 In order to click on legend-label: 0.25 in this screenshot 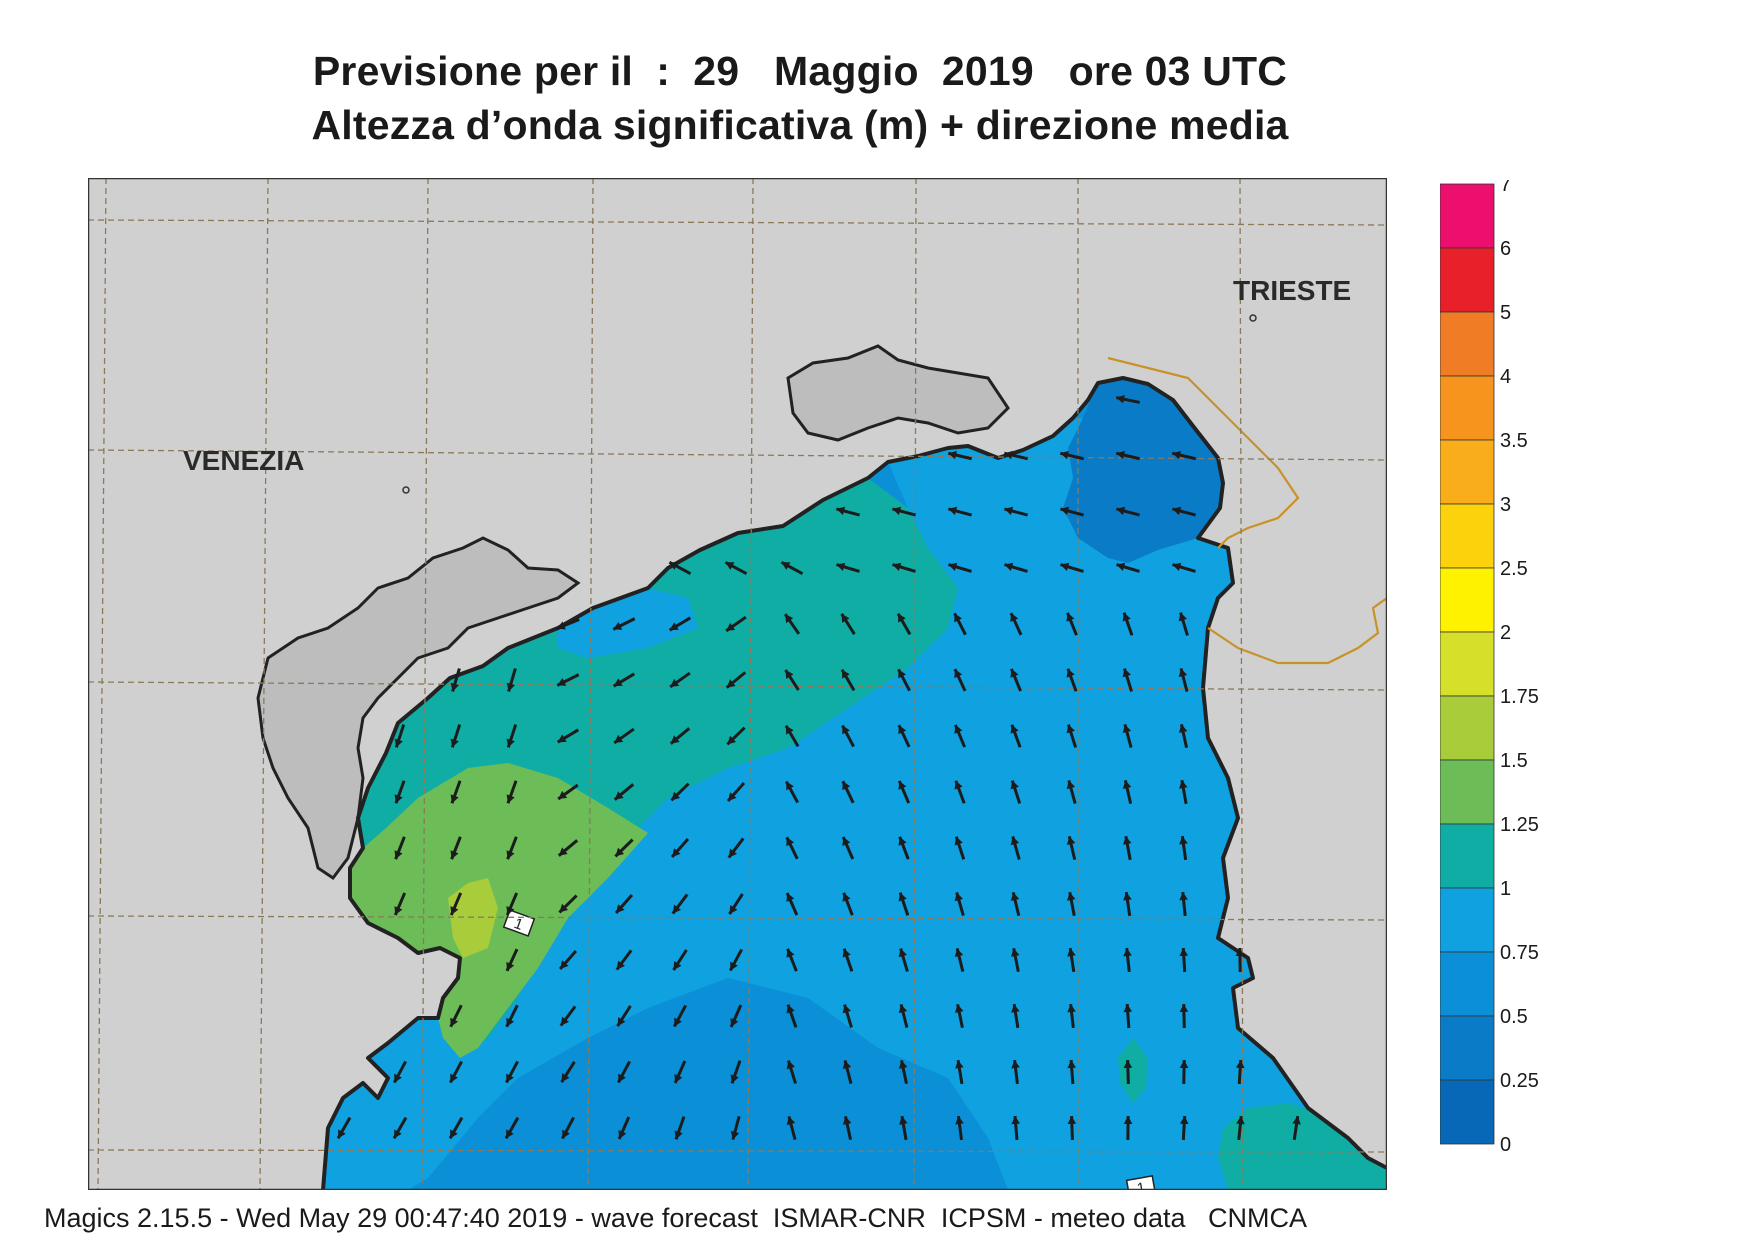, I will do `click(1519, 1081)`.